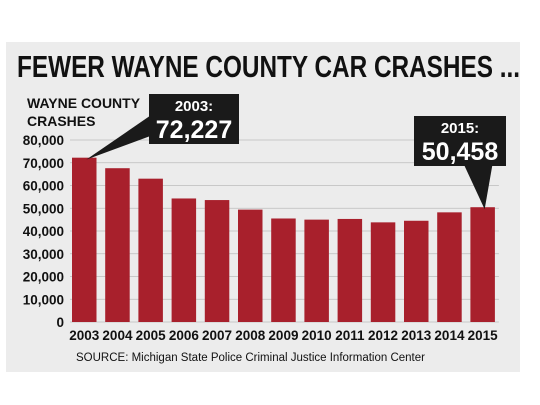 The image size is (540, 405). I want to click on bar-2014, so click(449, 267).